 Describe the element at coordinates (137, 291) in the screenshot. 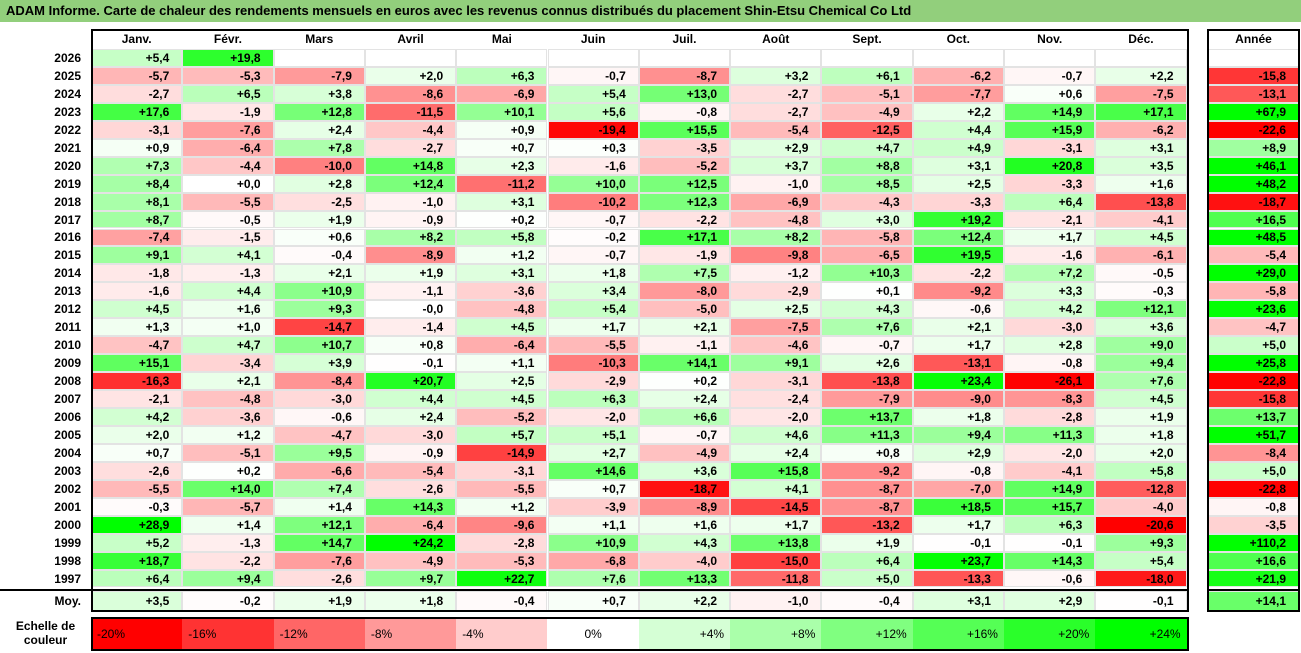

I see `heat-cell: -1,6` at that location.